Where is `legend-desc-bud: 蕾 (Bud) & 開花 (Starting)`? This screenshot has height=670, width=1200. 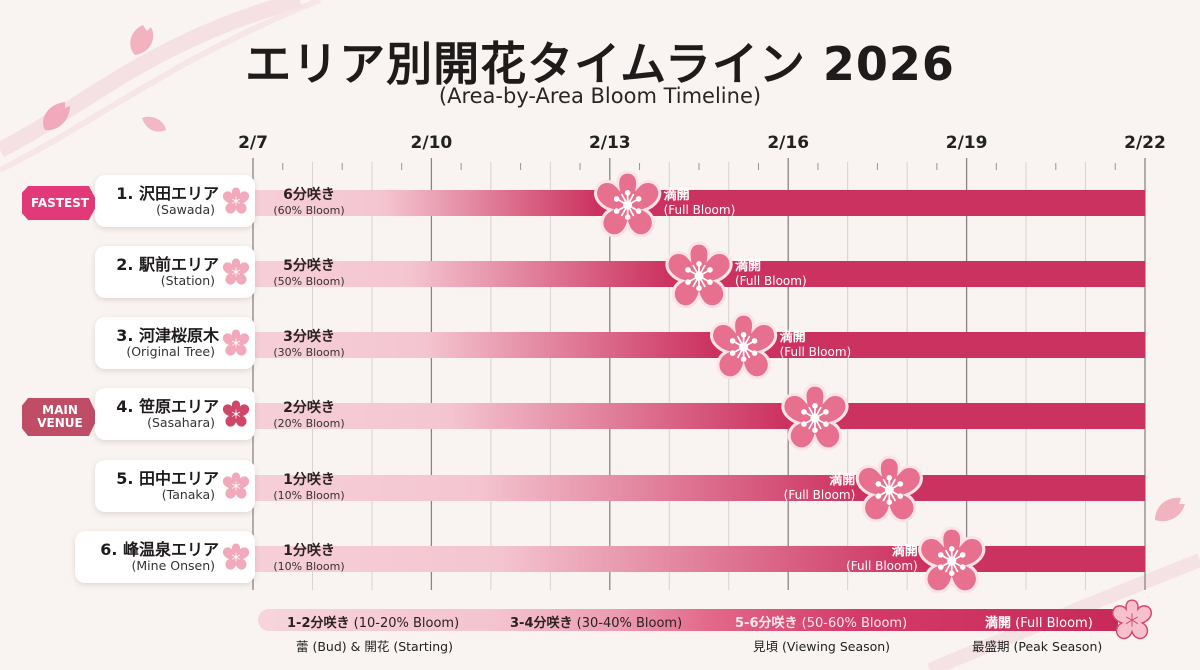
legend-desc-bud: 蕾 (Bud) & 開花 (Starting) is located at coordinates (374, 646).